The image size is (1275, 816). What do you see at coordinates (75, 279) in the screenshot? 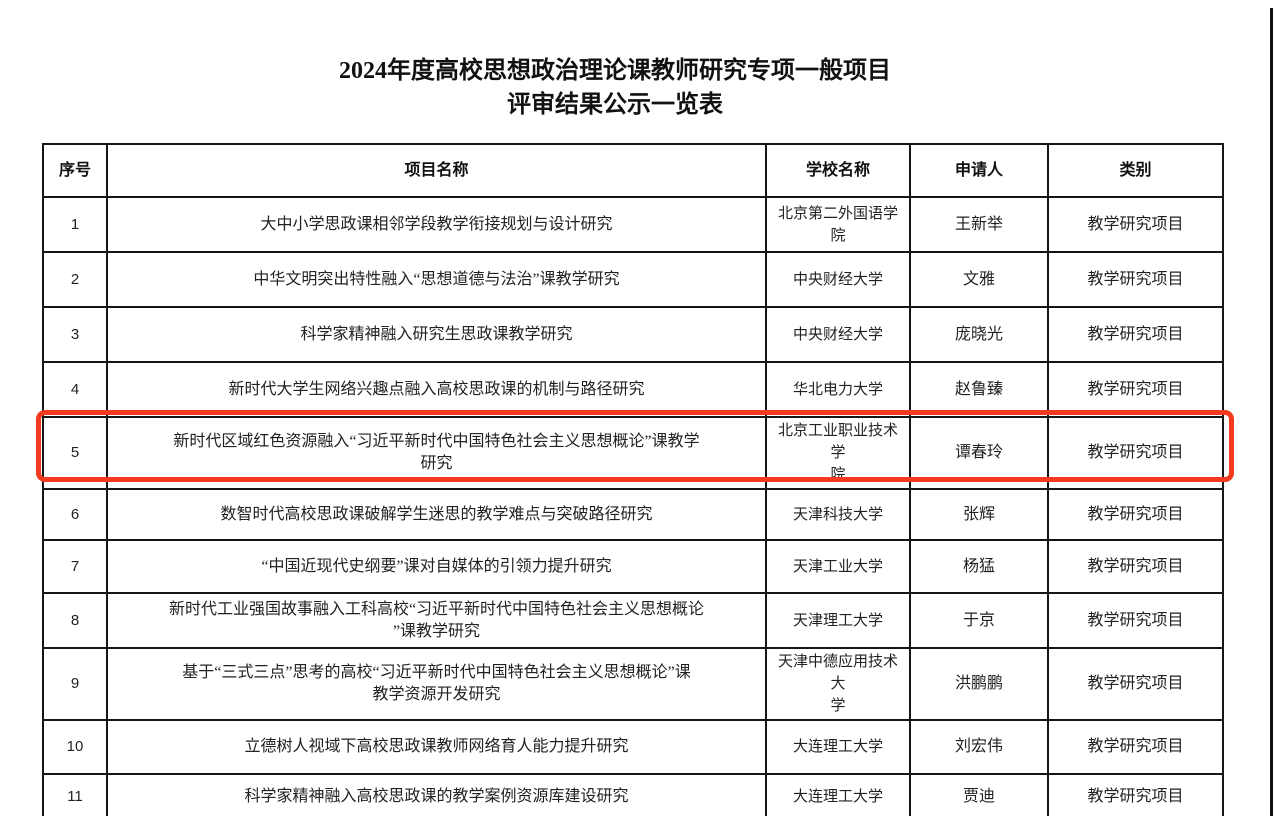
I see `cell-no: 2` at bounding box center [75, 279].